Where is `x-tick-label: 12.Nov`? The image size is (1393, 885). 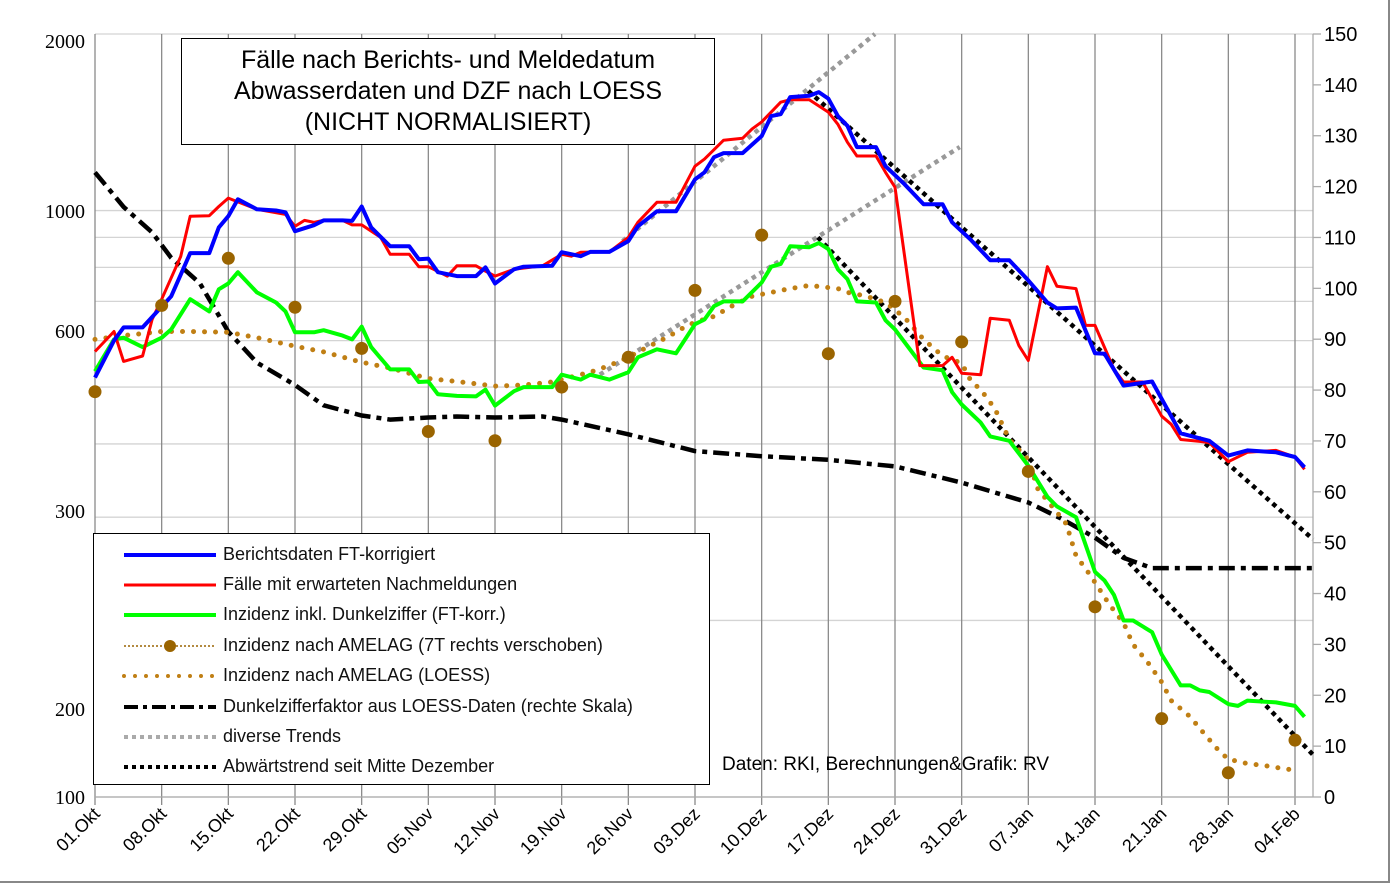 x-tick-label: 12.Nov is located at coordinates (476, 831).